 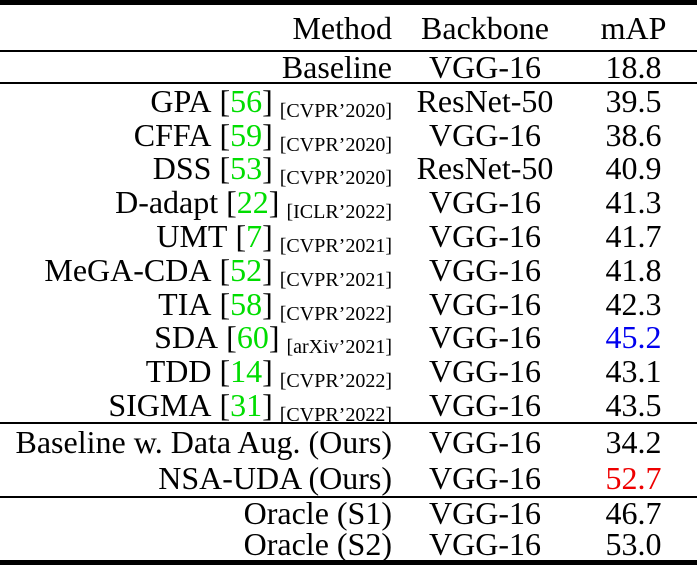 I want to click on method-cell: SIGMA [31] [CVPR’2022], so click(x=200, y=406).